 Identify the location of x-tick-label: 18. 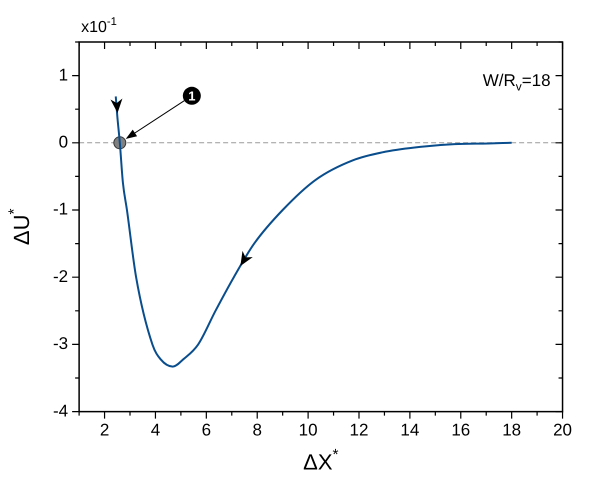
(512, 430).